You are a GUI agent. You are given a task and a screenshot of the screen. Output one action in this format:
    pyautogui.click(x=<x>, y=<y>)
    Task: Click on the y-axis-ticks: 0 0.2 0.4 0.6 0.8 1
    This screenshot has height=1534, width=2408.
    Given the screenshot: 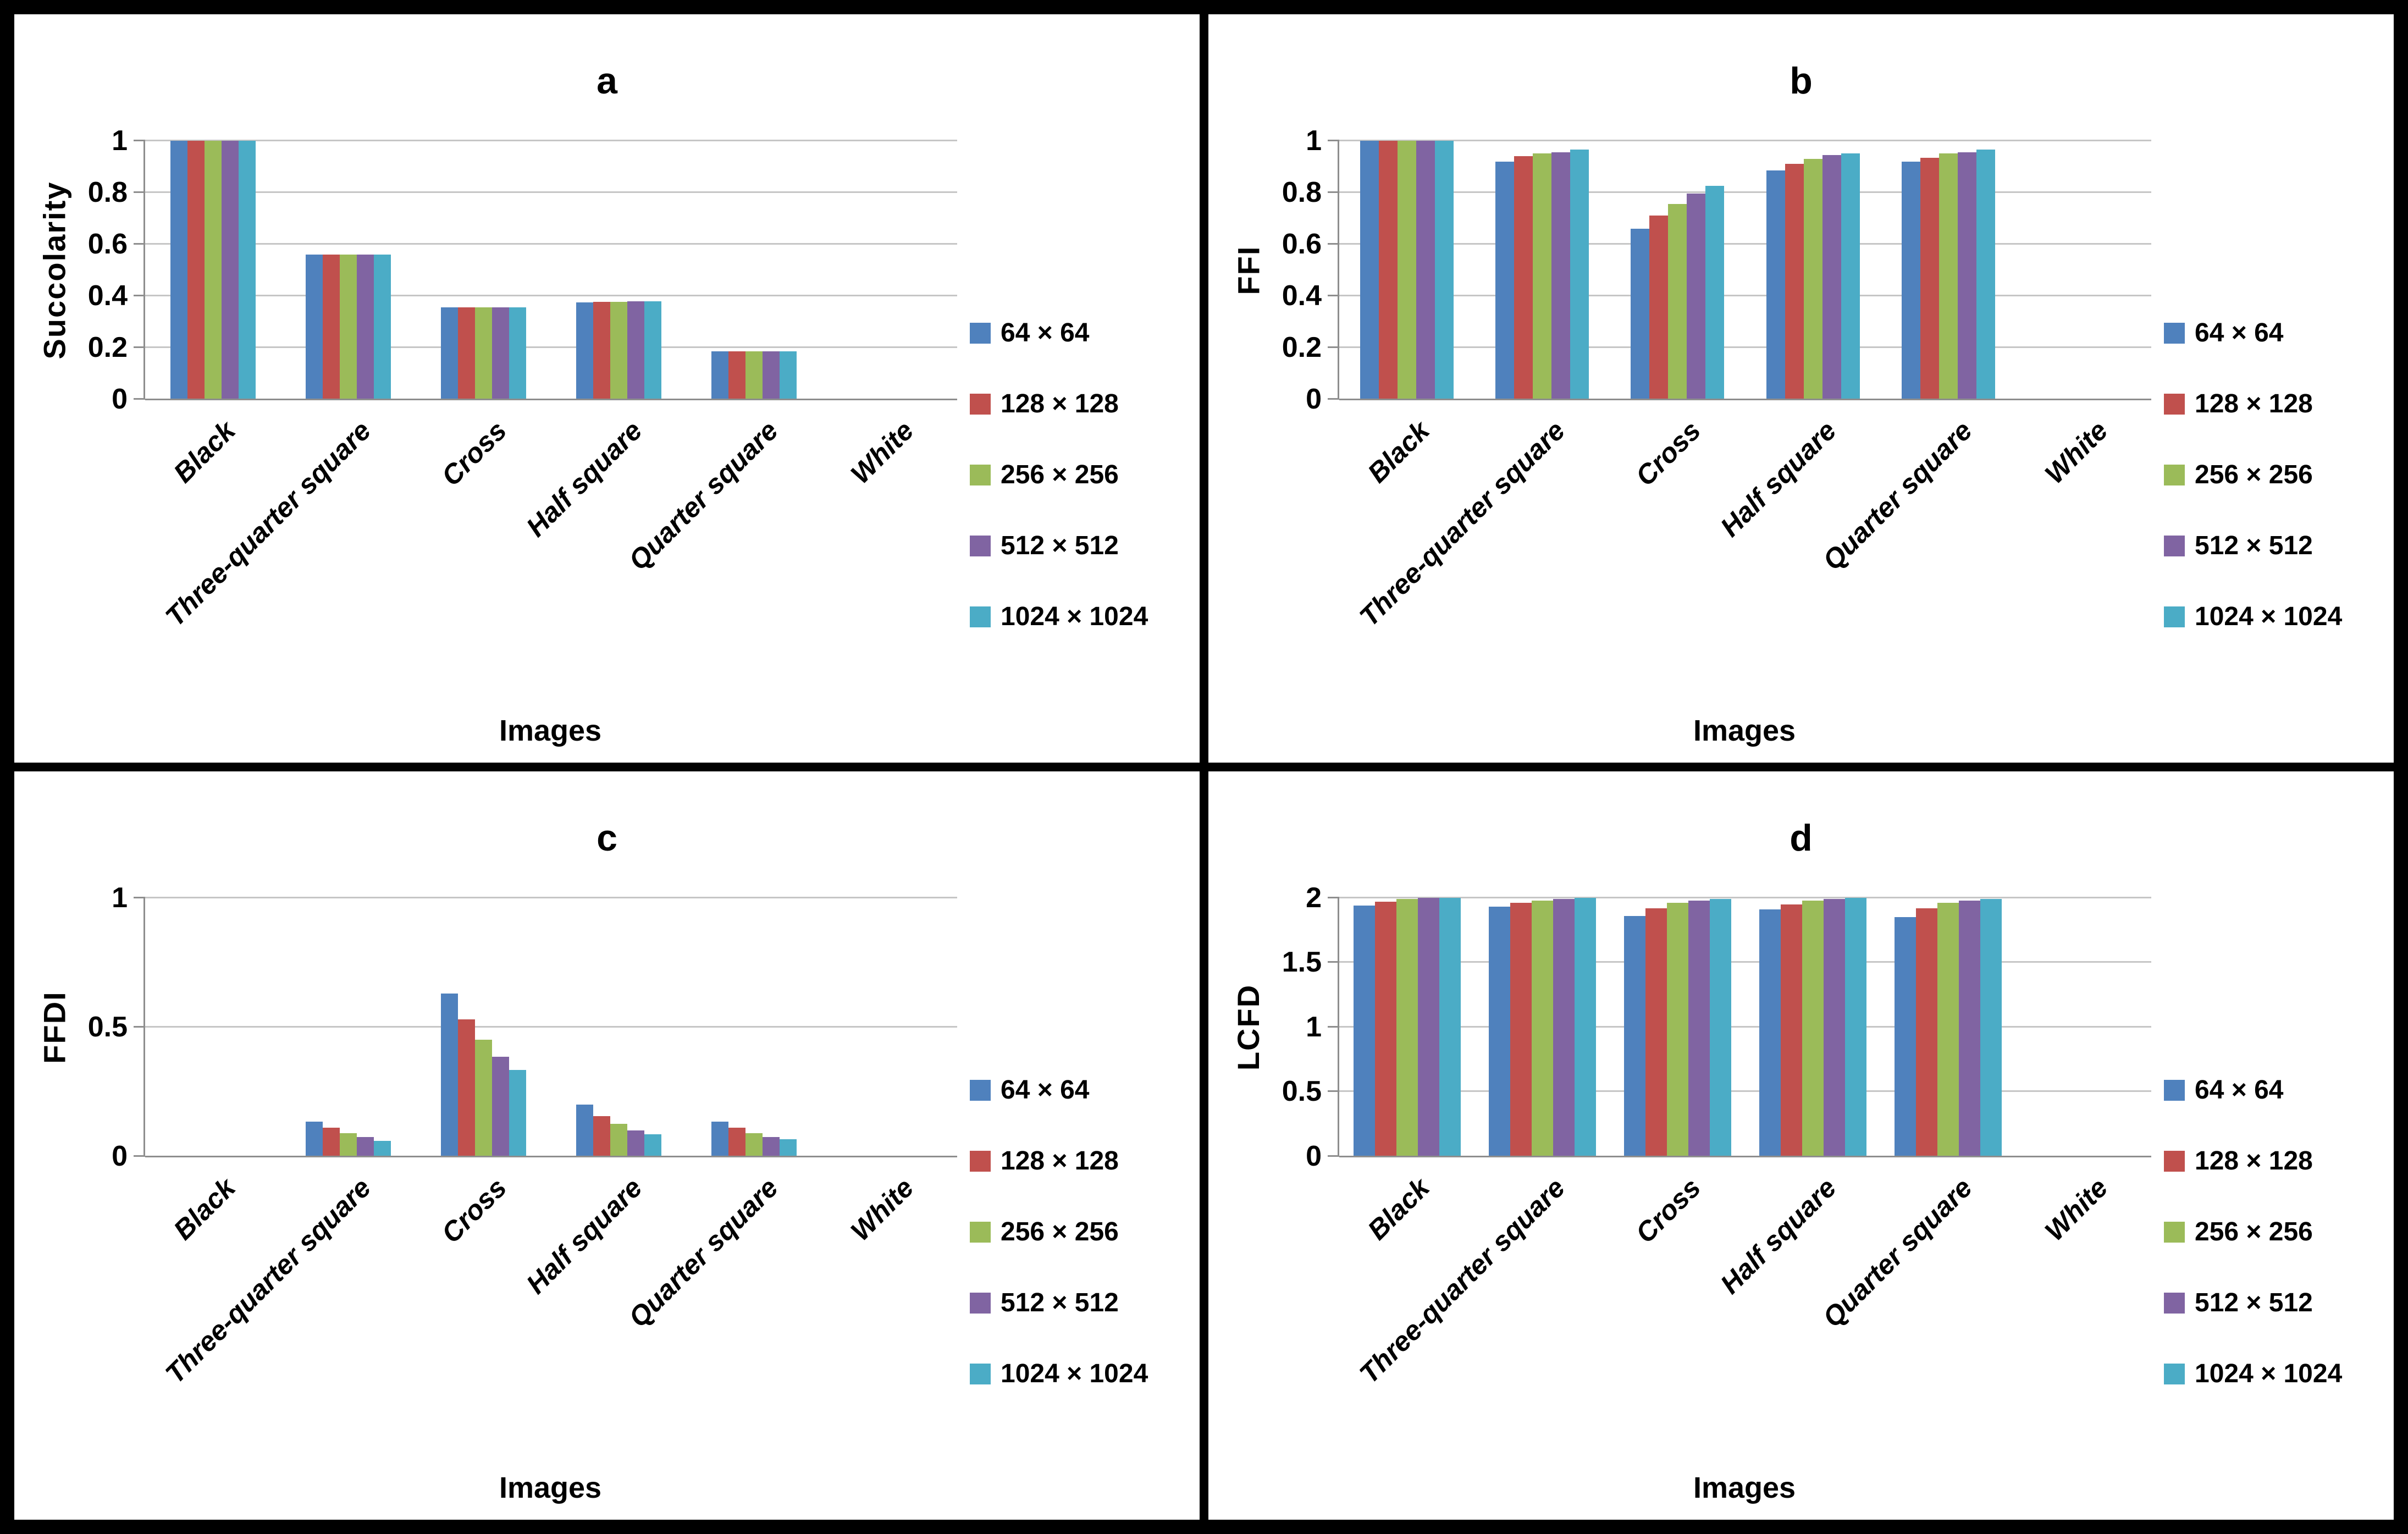 What is the action you would take?
    pyautogui.click(x=71, y=269)
    